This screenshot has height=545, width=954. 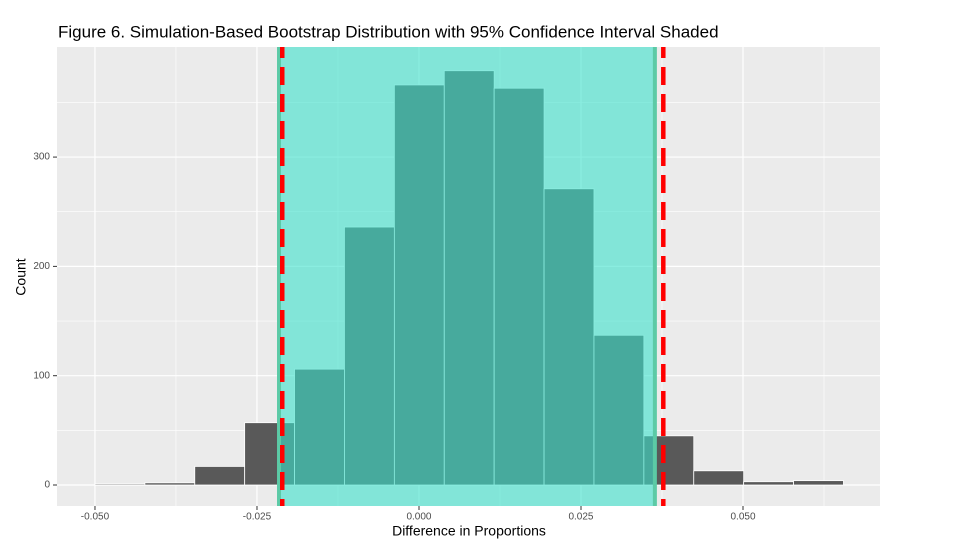 I want to click on x-tick-label: -0.050, so click(x=95, y=517).